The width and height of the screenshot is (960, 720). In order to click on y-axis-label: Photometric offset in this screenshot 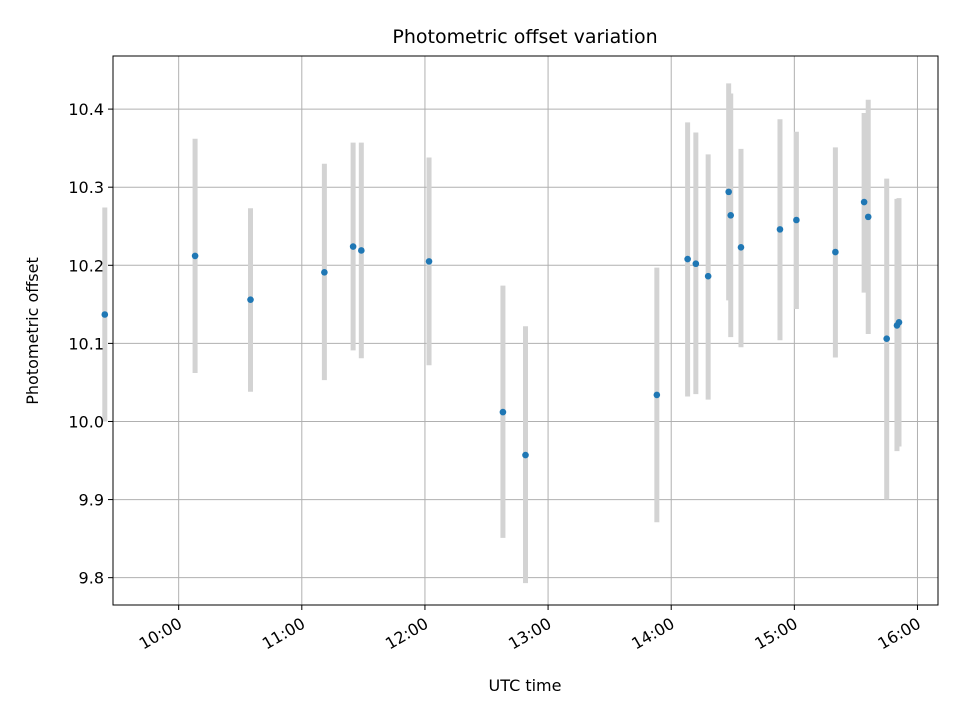, I will do `click(32, 331)`.